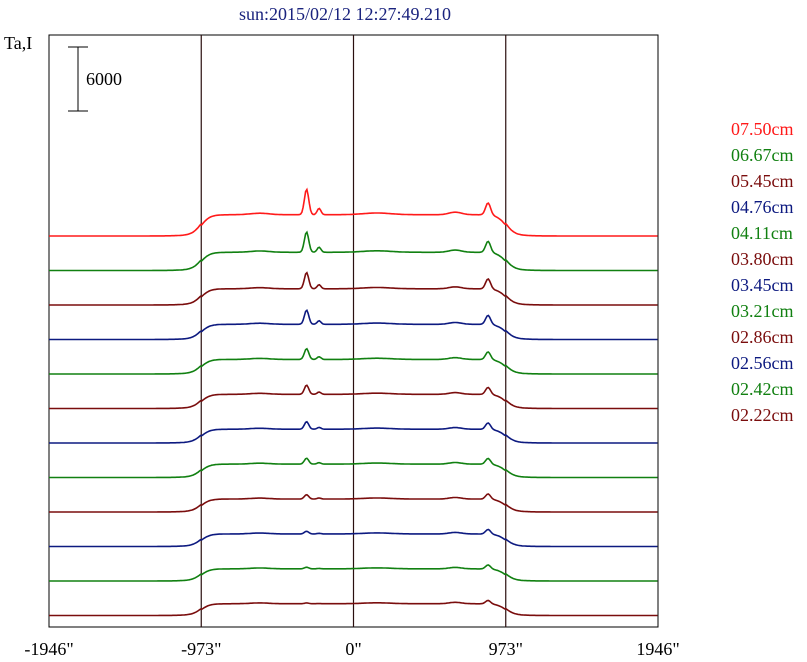 This screenshot has height=662, width=807. I want to click on legend-entry: 07.50cm, so click(762, 129).